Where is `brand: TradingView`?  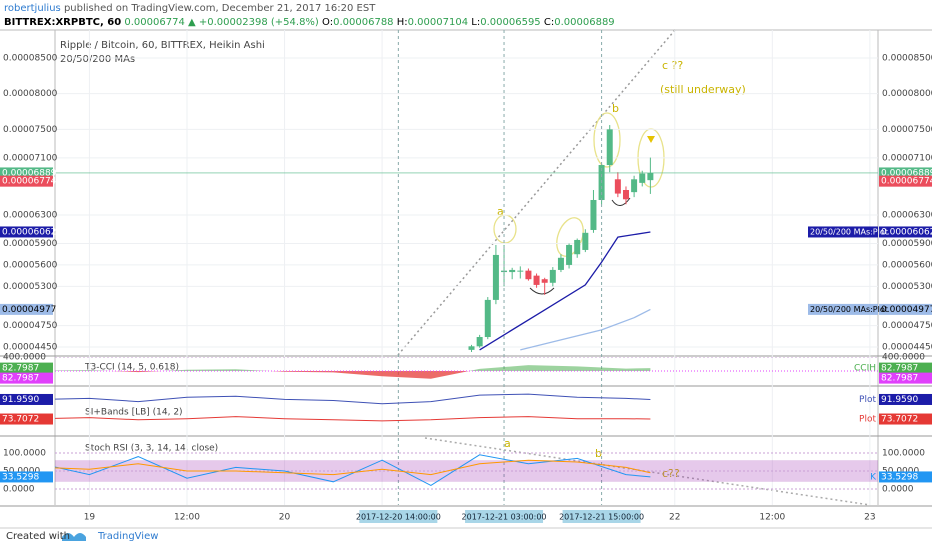
brand: TradingView is located at coordinates (128, 536).